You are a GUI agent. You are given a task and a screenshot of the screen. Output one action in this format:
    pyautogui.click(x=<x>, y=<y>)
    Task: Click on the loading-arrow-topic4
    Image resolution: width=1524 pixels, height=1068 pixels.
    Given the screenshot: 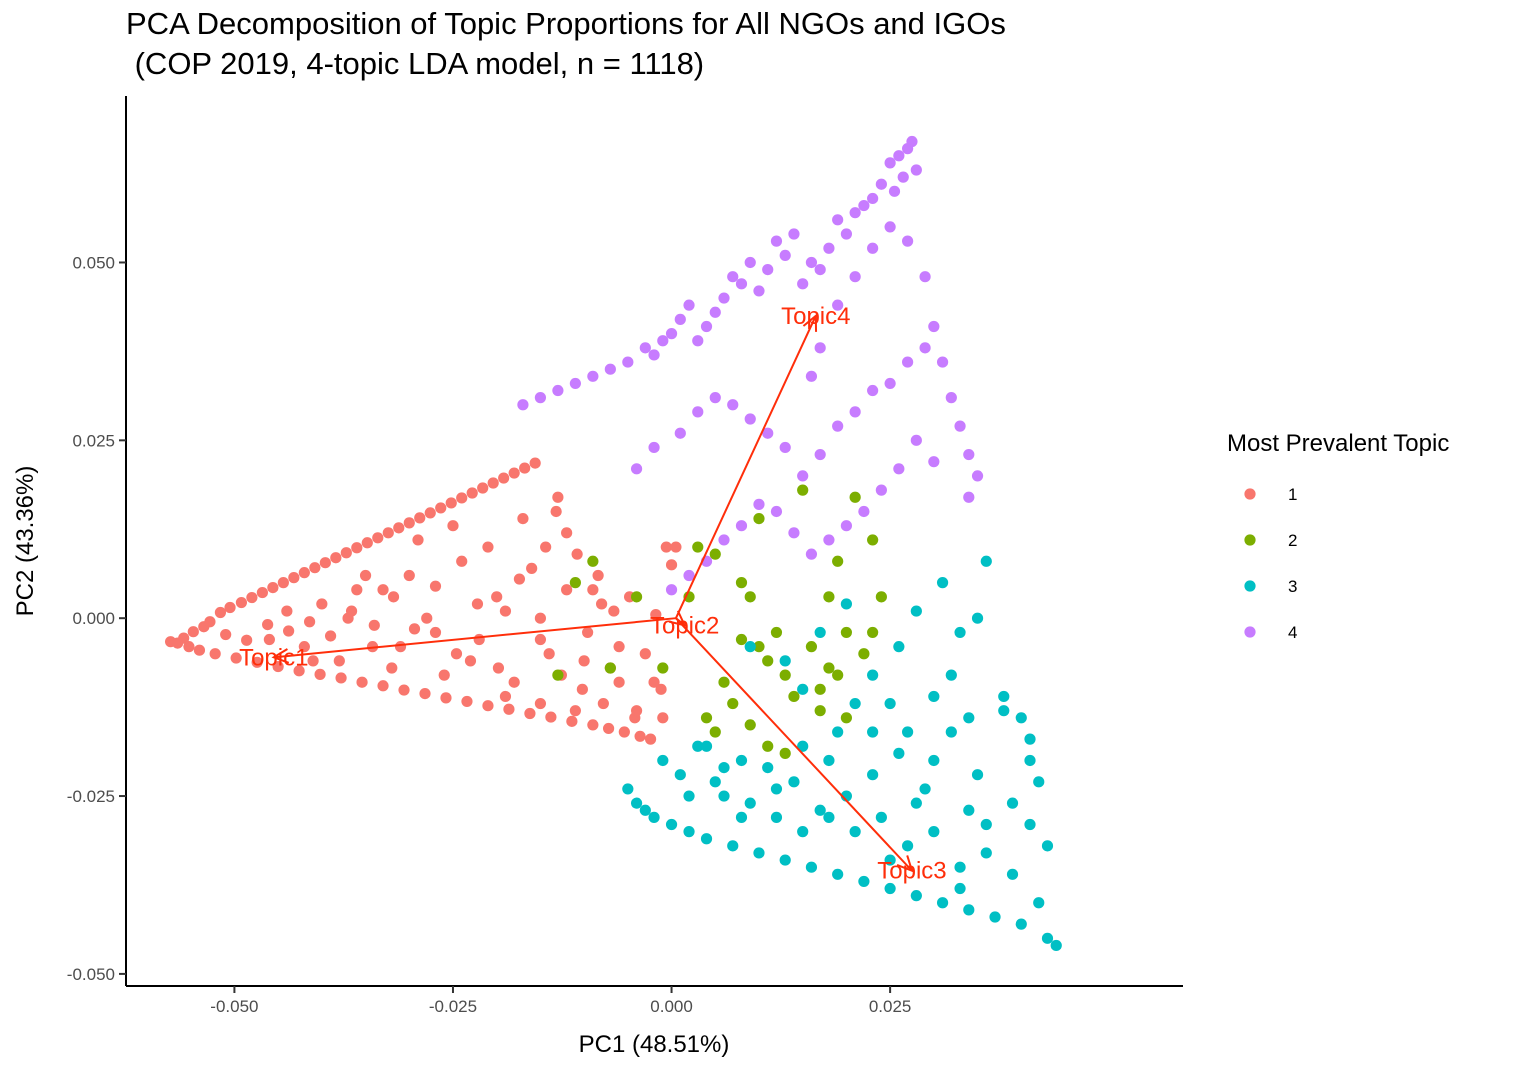 What is the action you would take?
    pyautogui.click(x=746, y=467)
    